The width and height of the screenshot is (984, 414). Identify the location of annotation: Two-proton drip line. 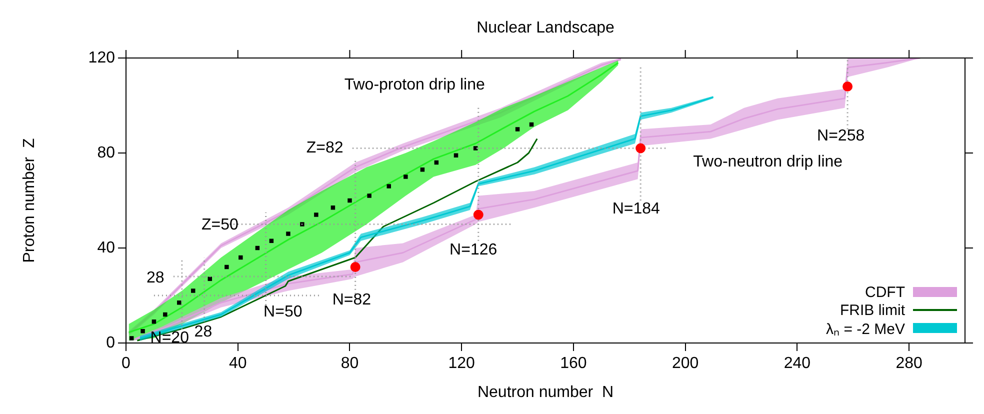
(414, 85).